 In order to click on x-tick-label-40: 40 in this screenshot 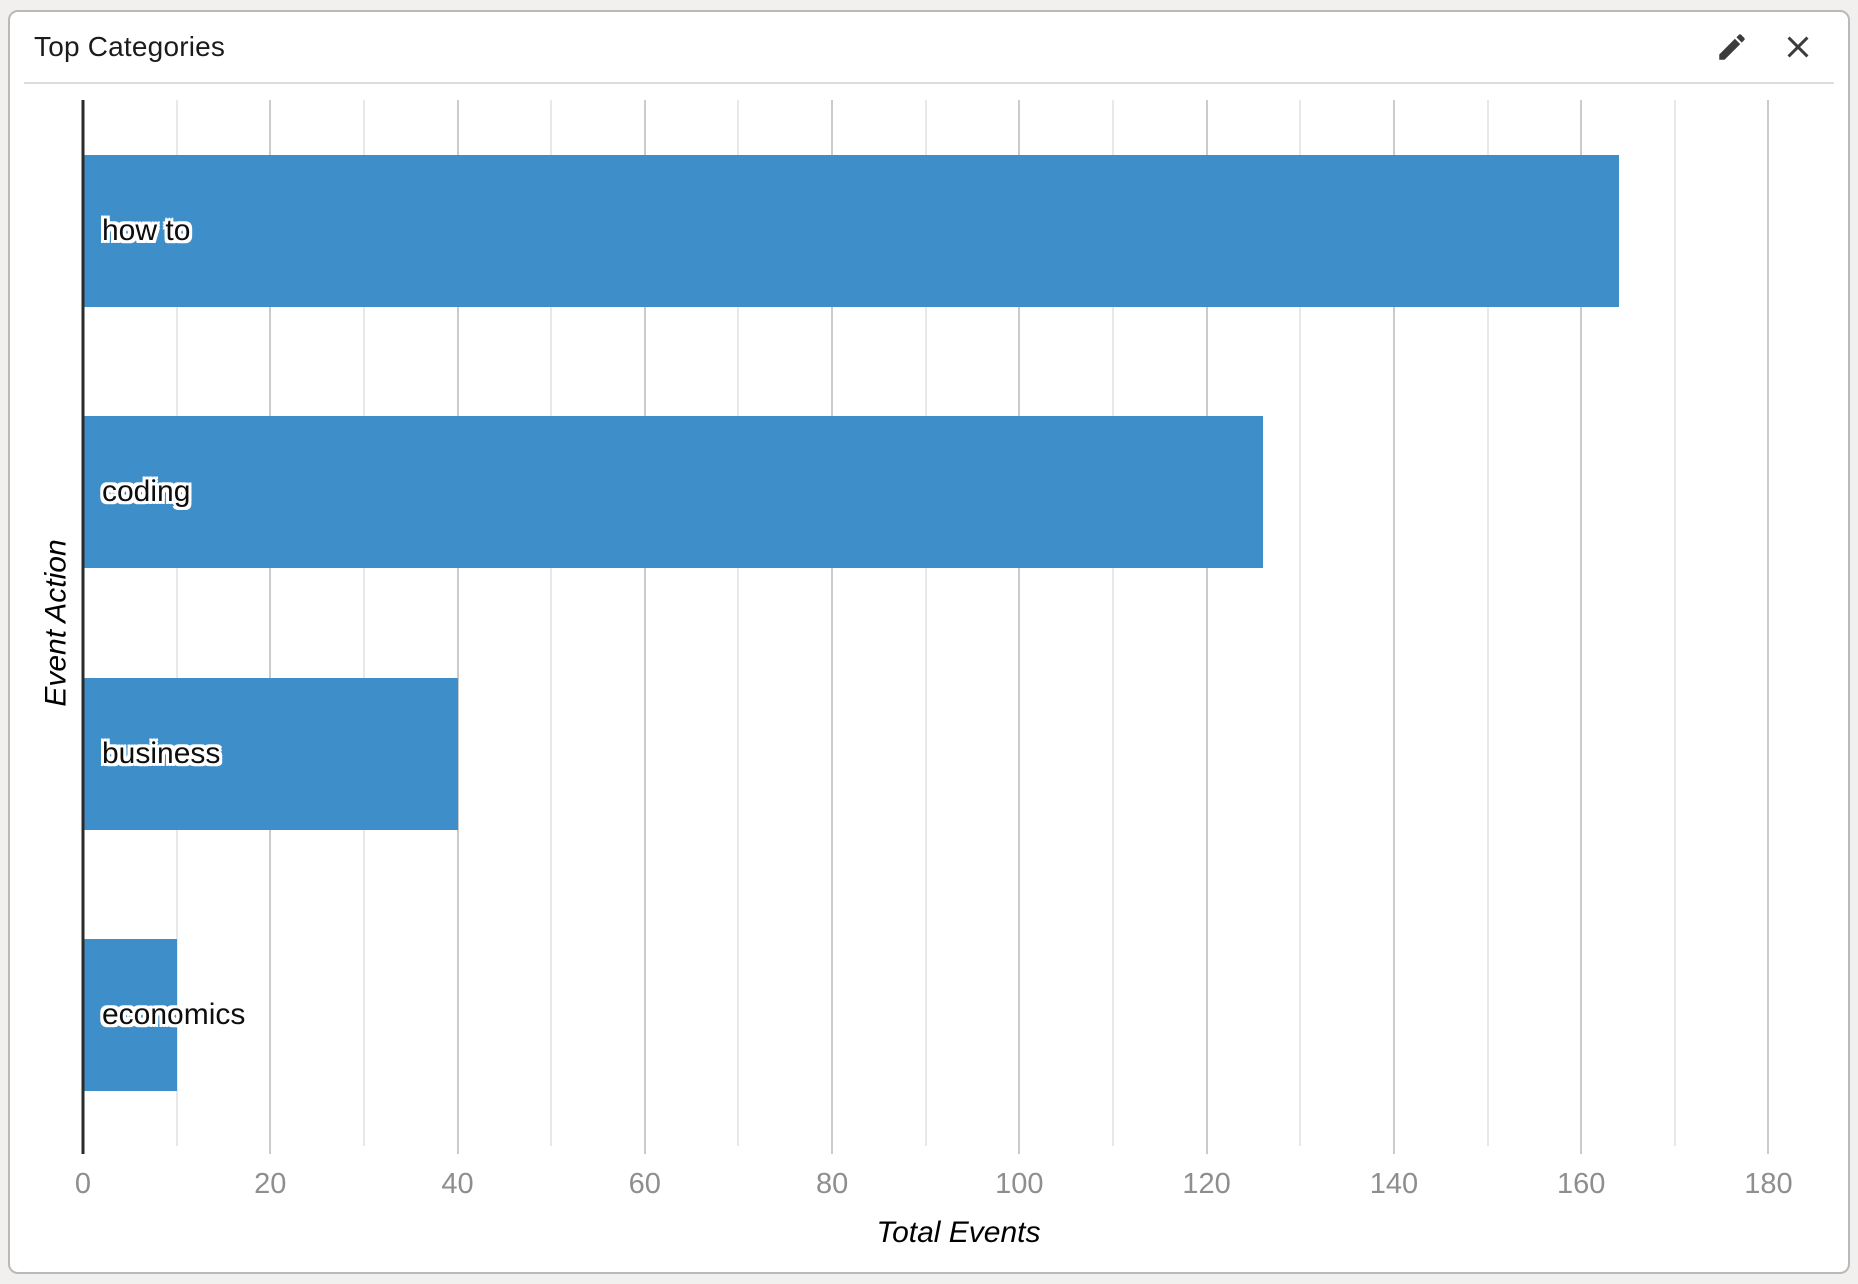, I will do `click(457, 1184)`.